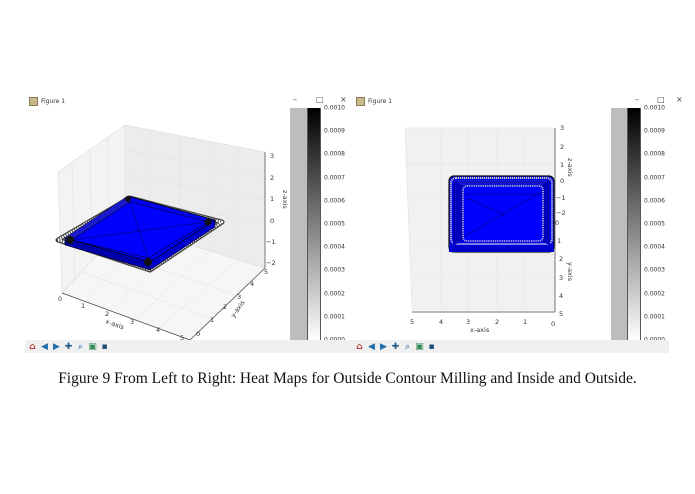 The height and width of the screenshot is (494, 695). Describe the element at coordinates (121, 318) in the screenshot. I see `x-ticks: 0 1 2 3 4 5` at that location.